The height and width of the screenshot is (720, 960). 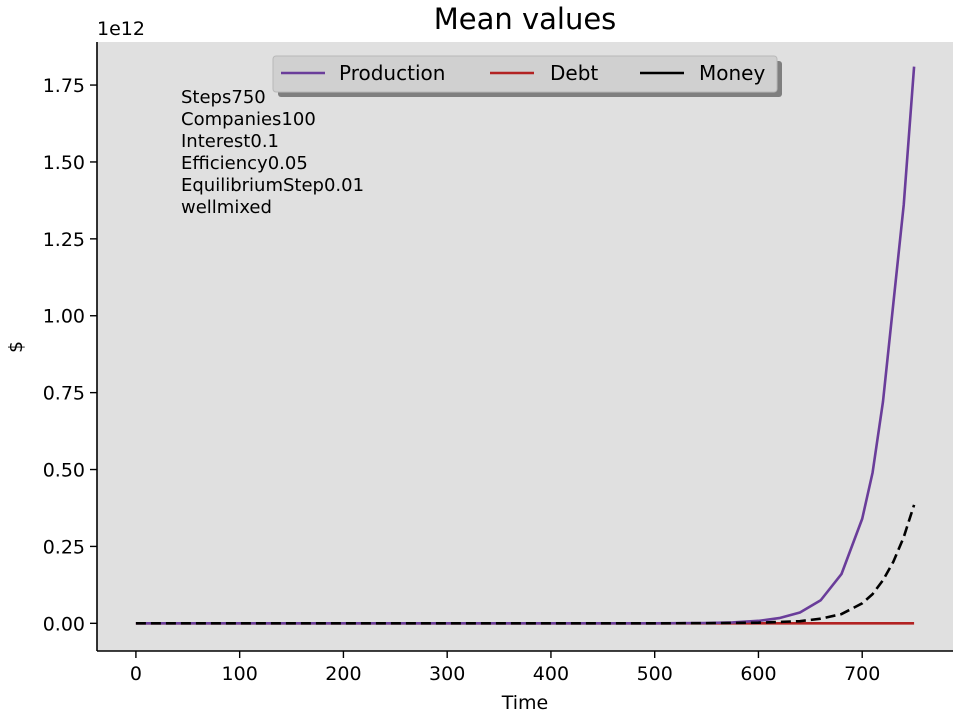 What do you see at coordinates (64, 240) in the screenshot?
I see `y-tick-label: 1.25` at bounding box center [64, 240].